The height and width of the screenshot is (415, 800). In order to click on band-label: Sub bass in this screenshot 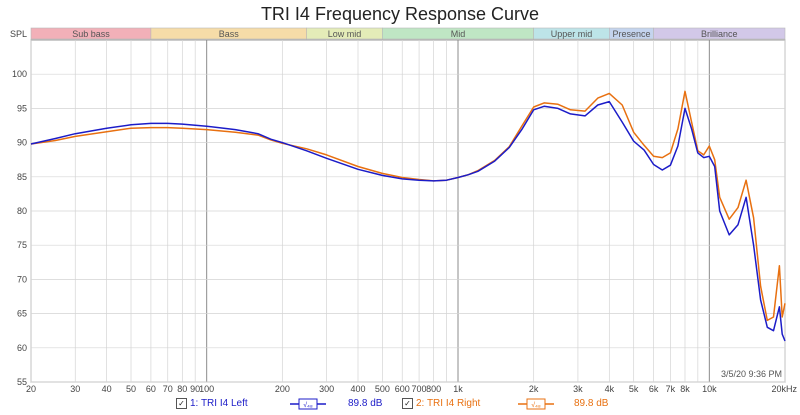, I will do `click(91, 34)`.